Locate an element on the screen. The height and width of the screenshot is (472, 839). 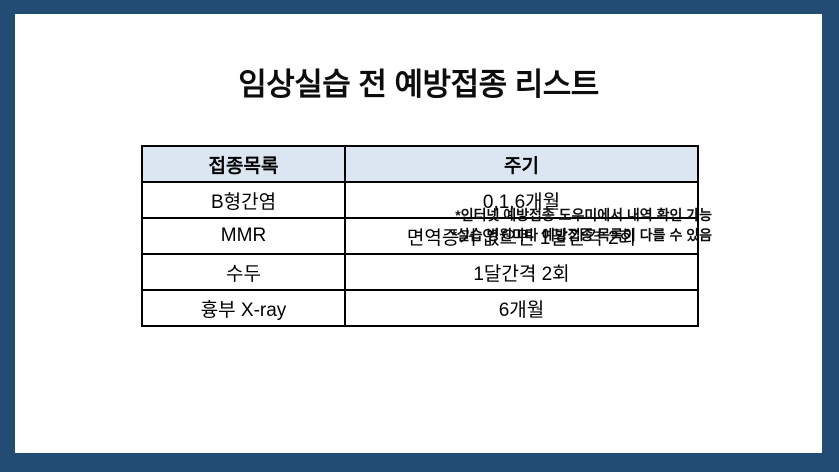
cell-vaccine-name: MMR is located at coordinates (243, 236).